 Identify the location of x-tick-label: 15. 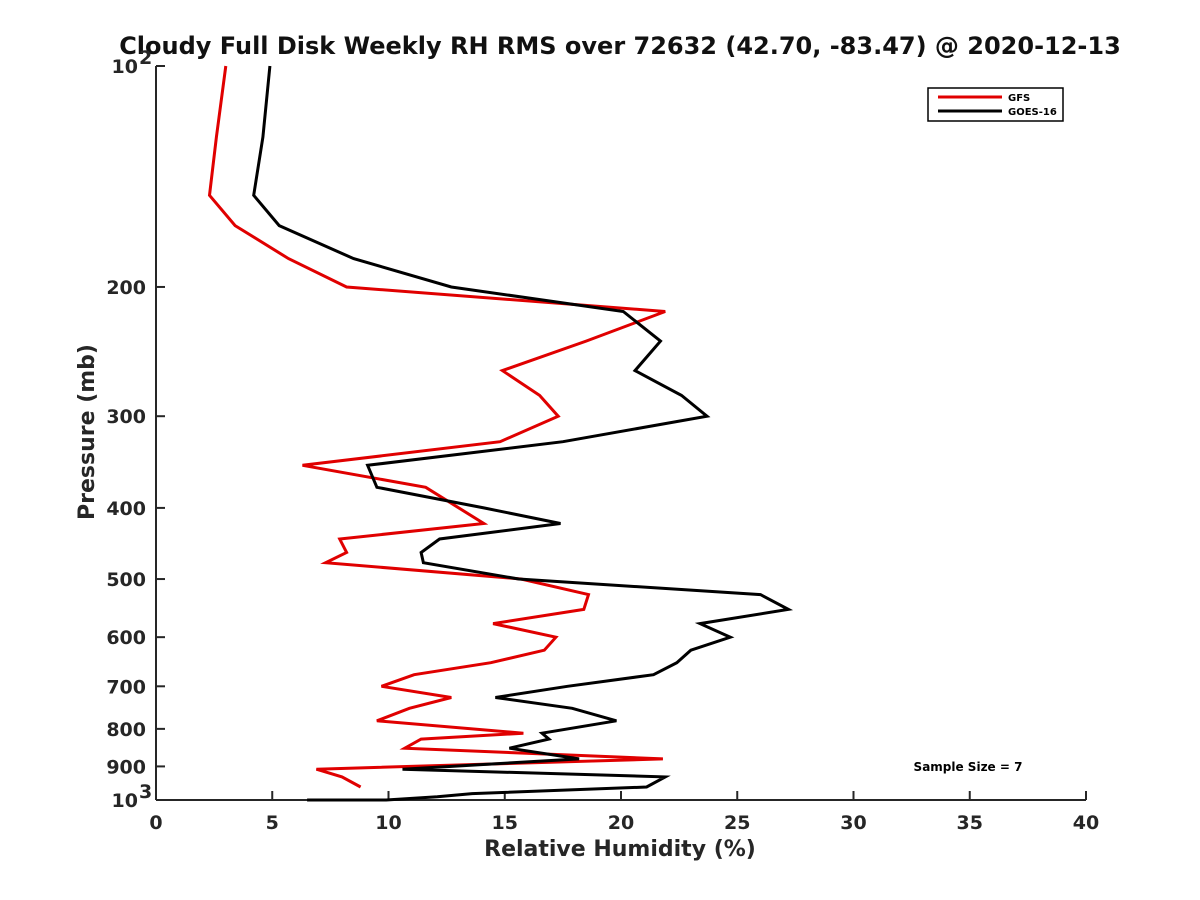
(505, 823).